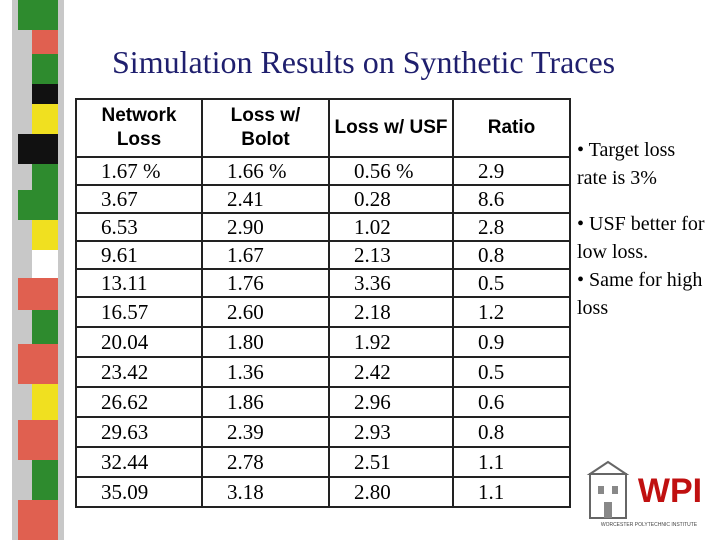 Image resolution: width=720 pixels, height=540 pixels. I want to click on table-cell: 0.28, so click(391, 199).